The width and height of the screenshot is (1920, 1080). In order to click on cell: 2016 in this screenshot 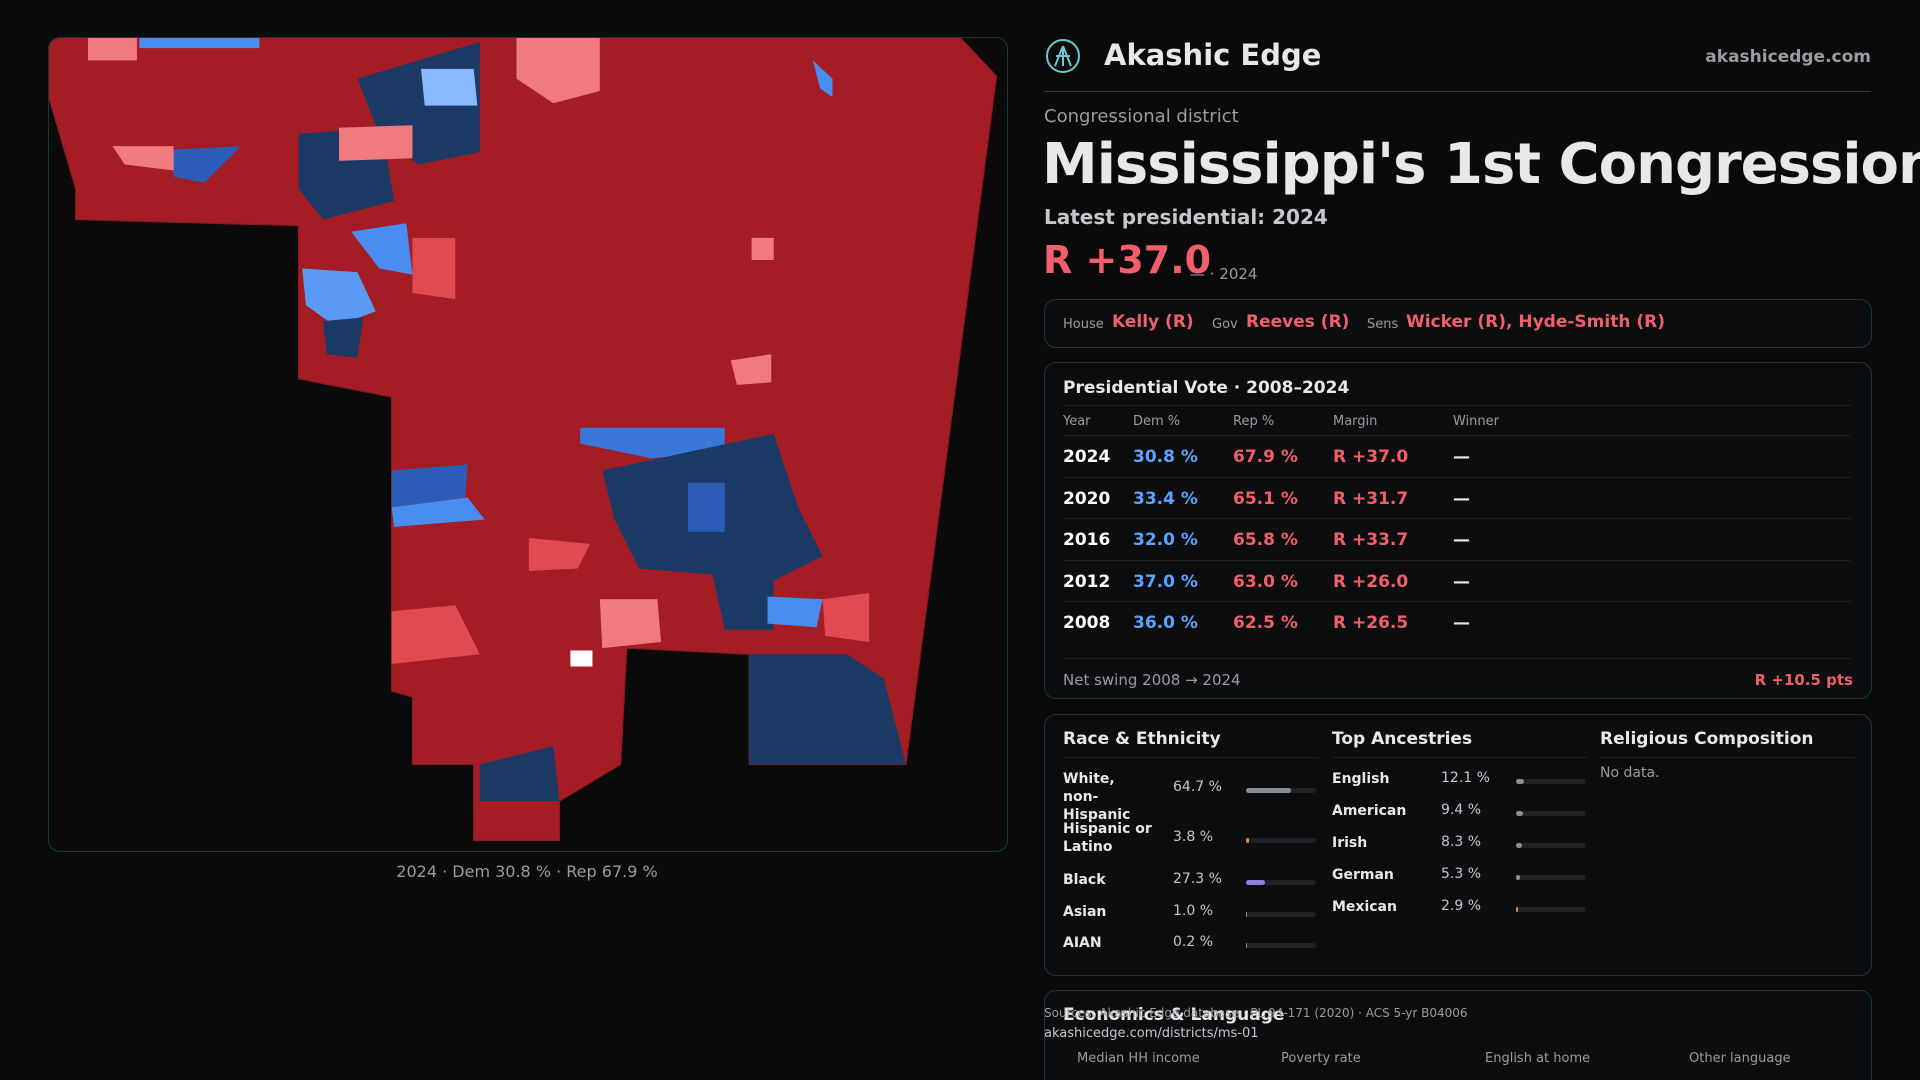, I will do `click(1087, 540)`.